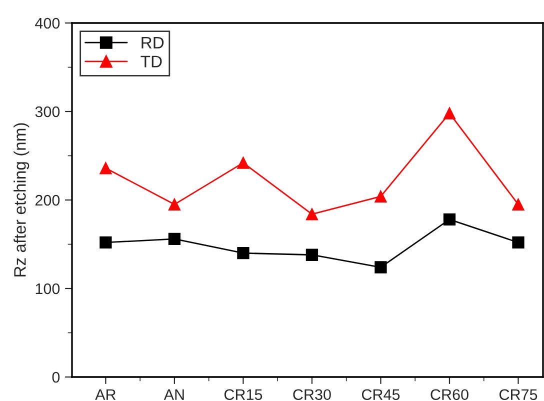 Image resolution: width=544 pixels, height=401 pixels. What do you see at coordinates (518, 394) in the screenshot?
I see `x-tick-label: CR75` at bounding box center [518, 394].